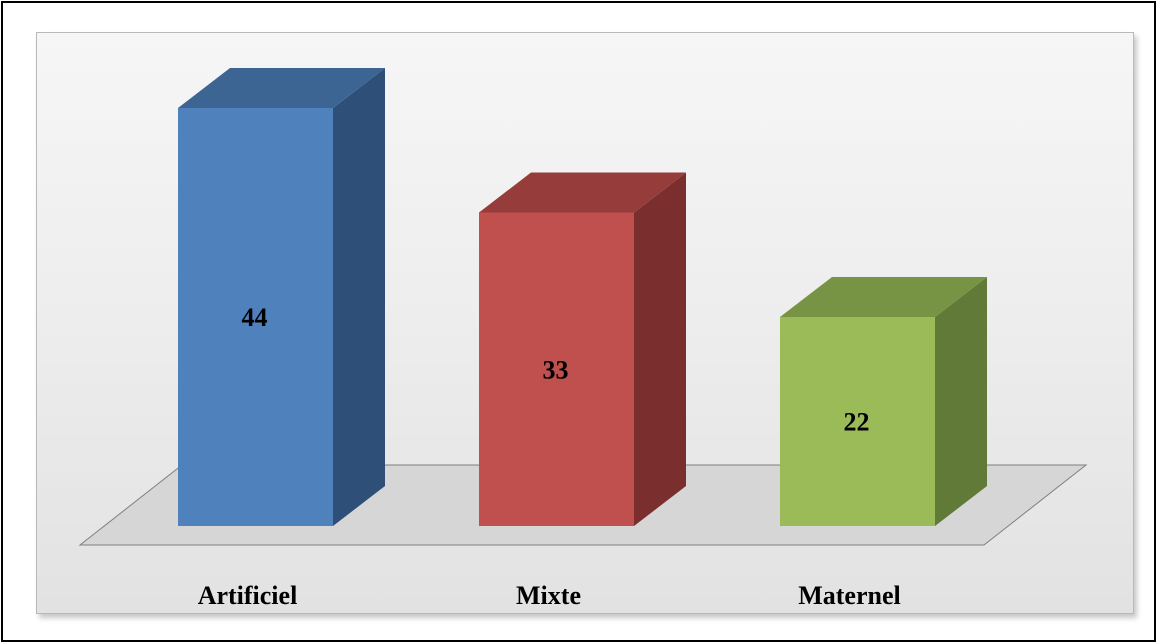 The image size is (1157, 643). I want to click on bar-side-maternel, so click(961, 401).